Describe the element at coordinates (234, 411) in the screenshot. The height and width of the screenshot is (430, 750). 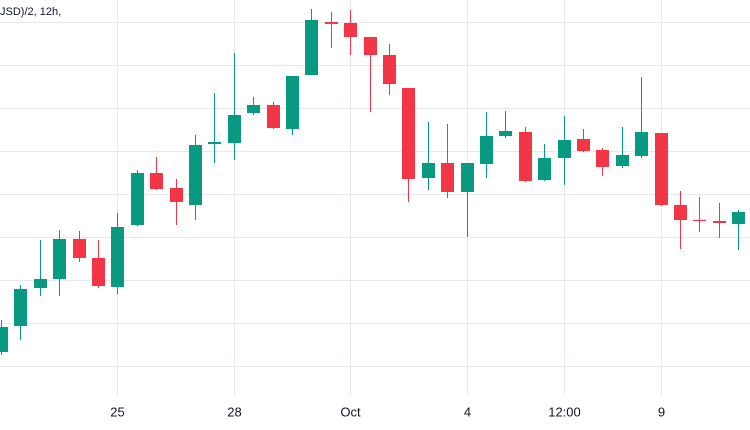
I see `x-tick-label: 28` at that location.